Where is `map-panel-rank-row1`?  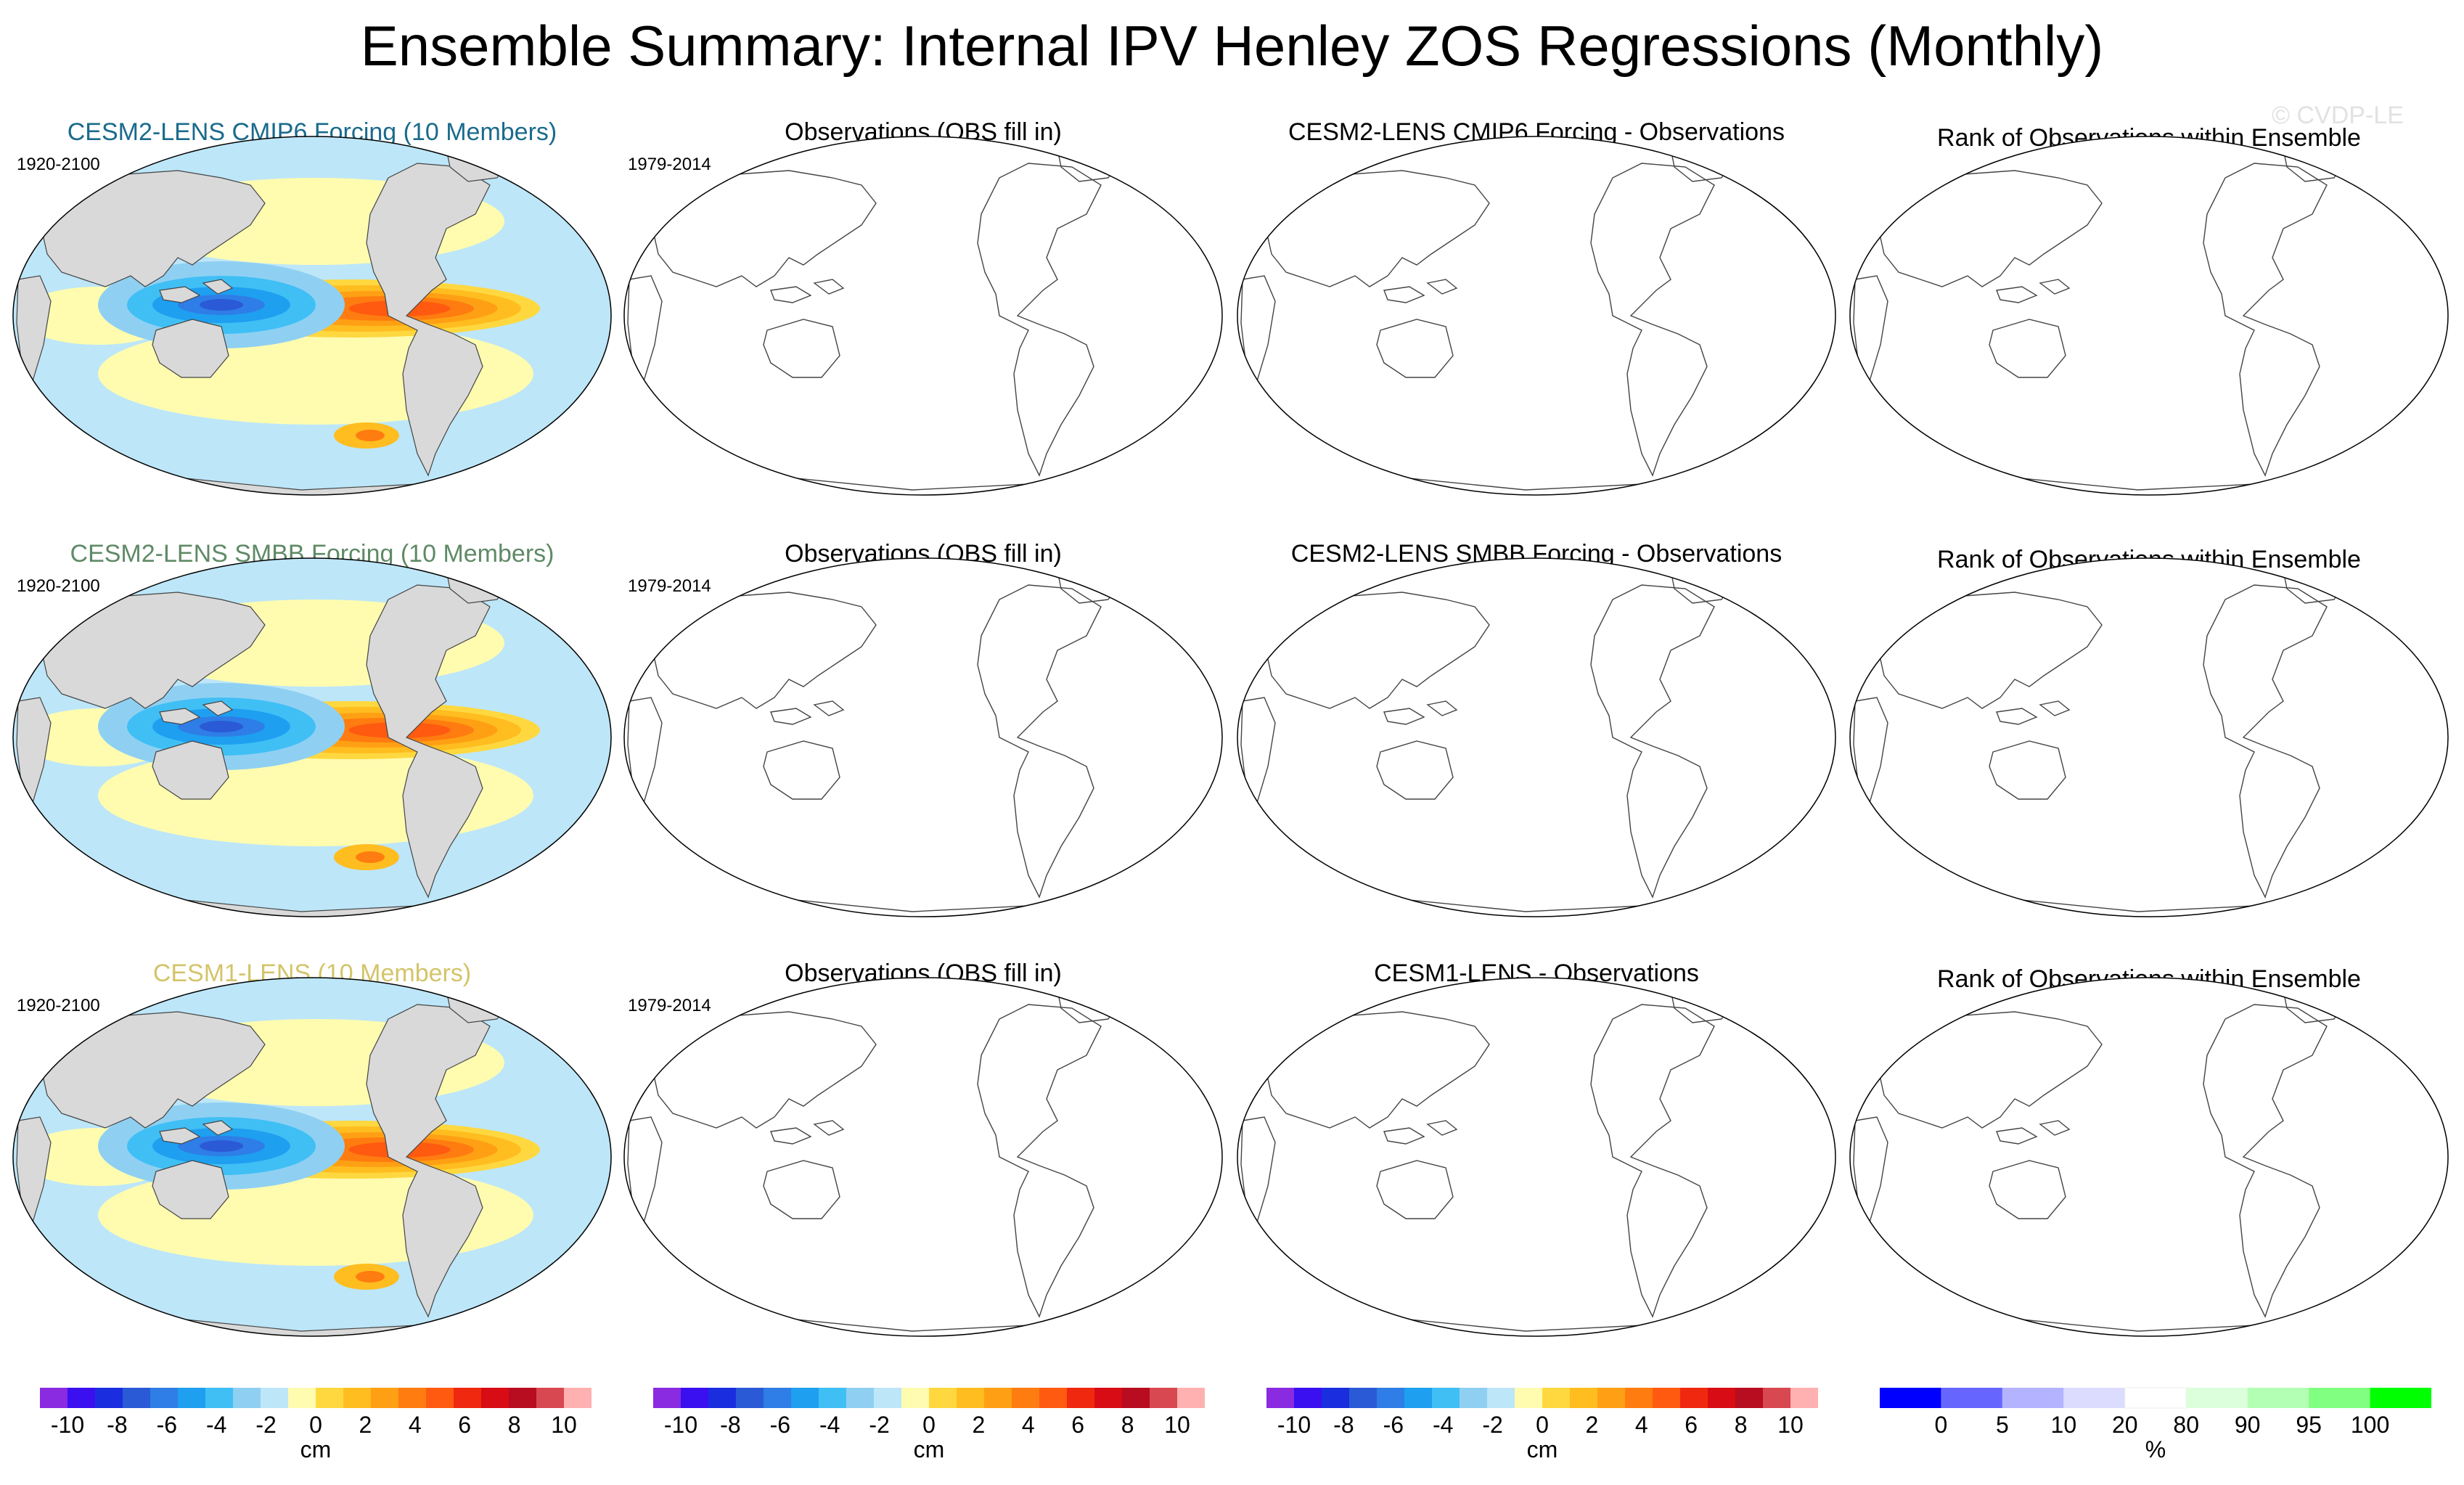
map-panel-rank-row1 is located at coordinates (2149, 315).